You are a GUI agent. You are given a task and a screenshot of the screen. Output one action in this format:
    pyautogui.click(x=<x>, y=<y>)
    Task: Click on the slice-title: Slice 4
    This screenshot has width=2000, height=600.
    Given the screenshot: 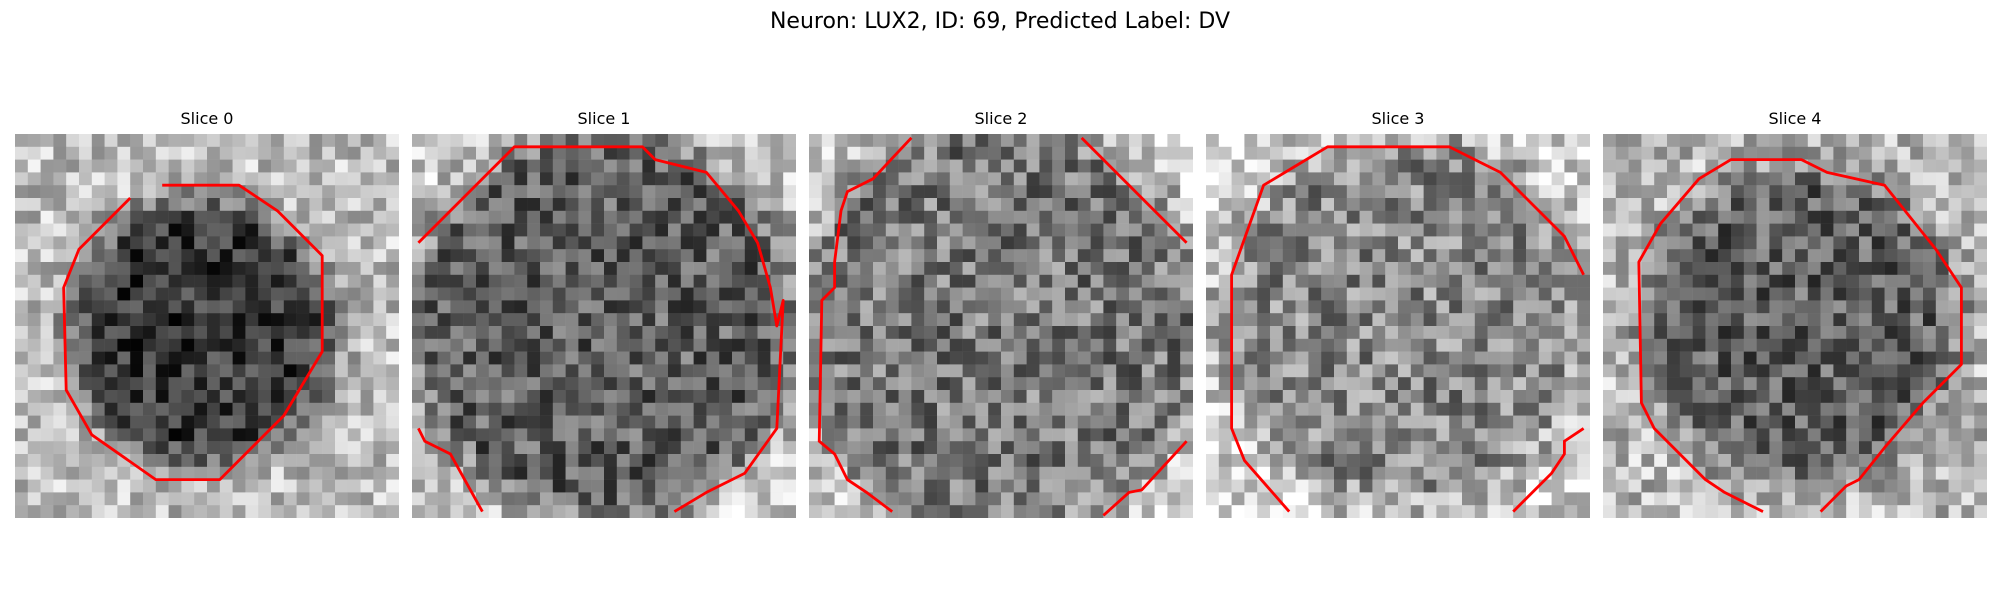 What is the action you would take?
    pyautogui.click(x=1795, y=118)
    